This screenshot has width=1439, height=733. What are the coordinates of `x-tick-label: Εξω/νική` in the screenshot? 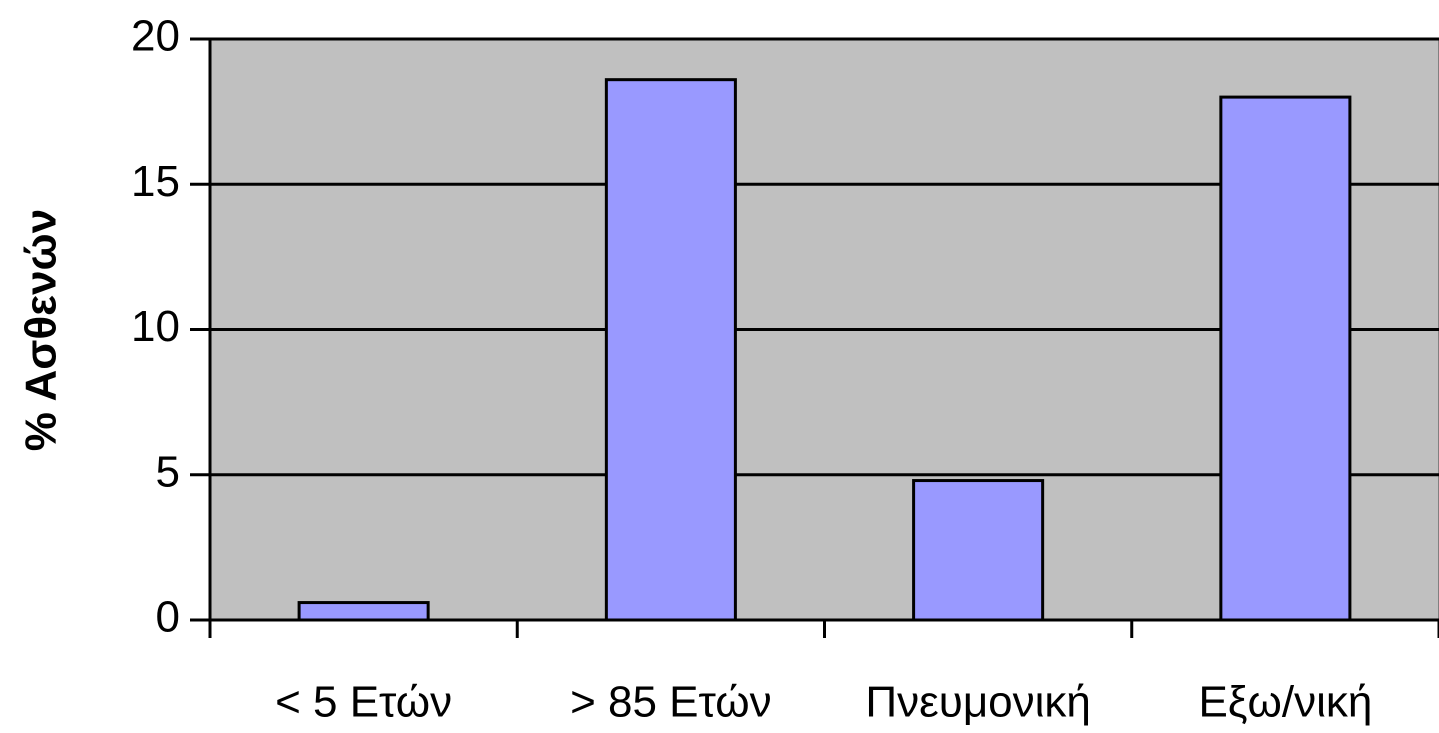 It's located at (1285, 702).